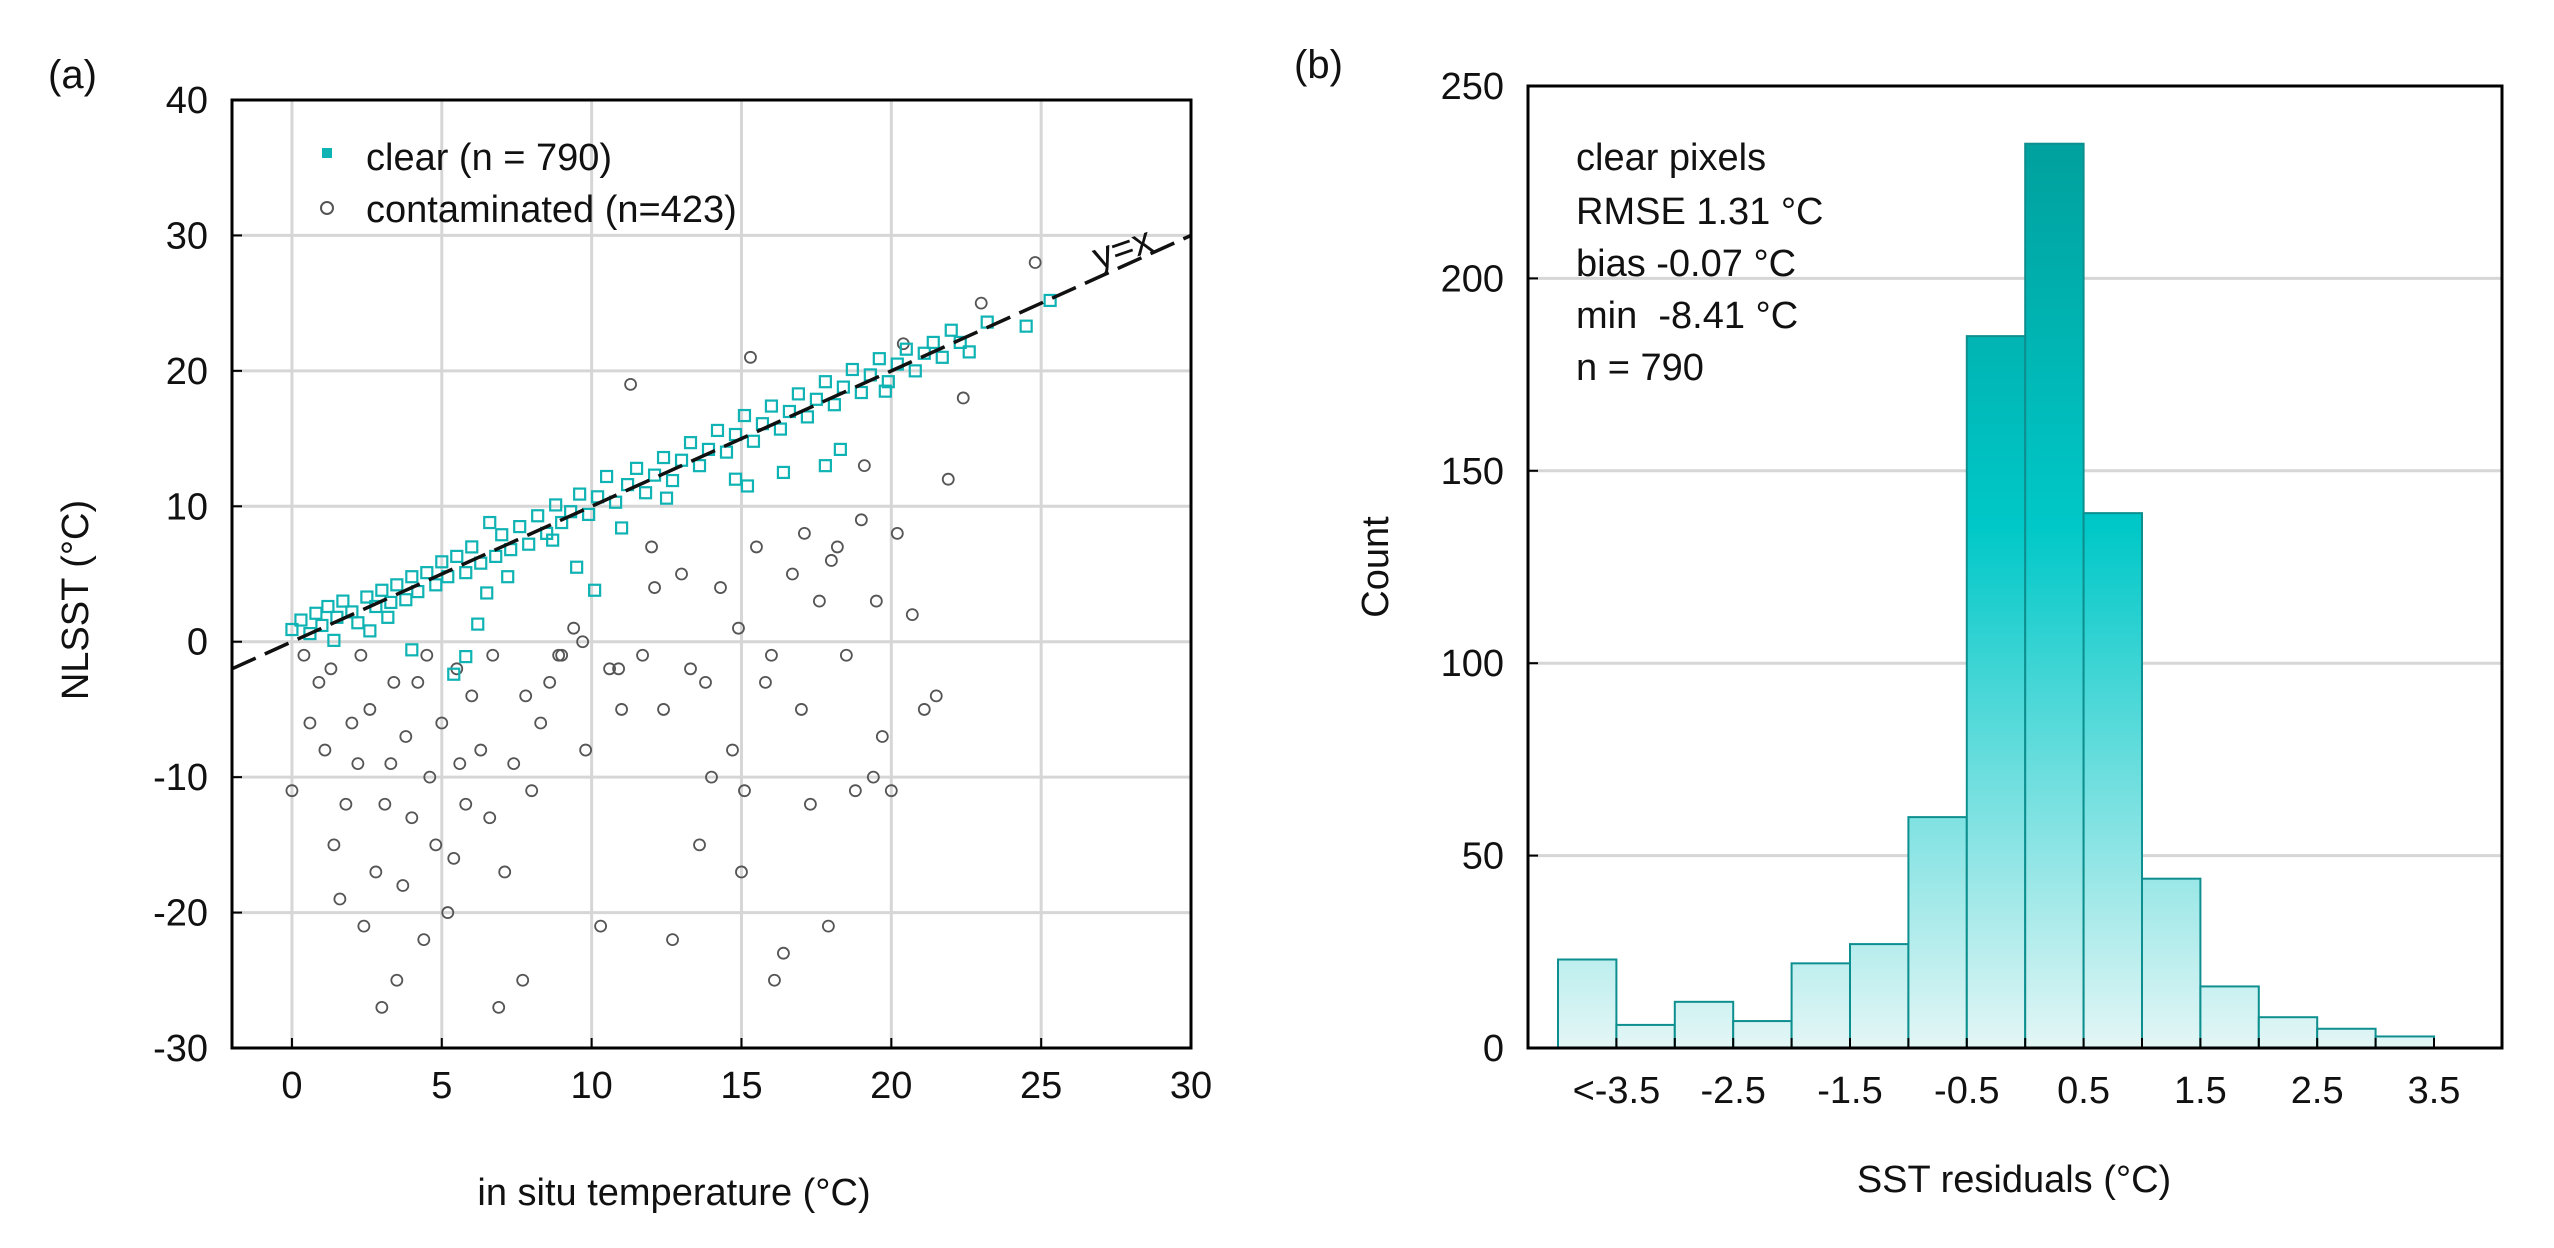 The height and width of the screenshot is (1248, 2554). What do you see at coordinates (180, 778) in the screenshot?
I see `scatter-y-tick-label: -10` at bounding box center [180, 778].